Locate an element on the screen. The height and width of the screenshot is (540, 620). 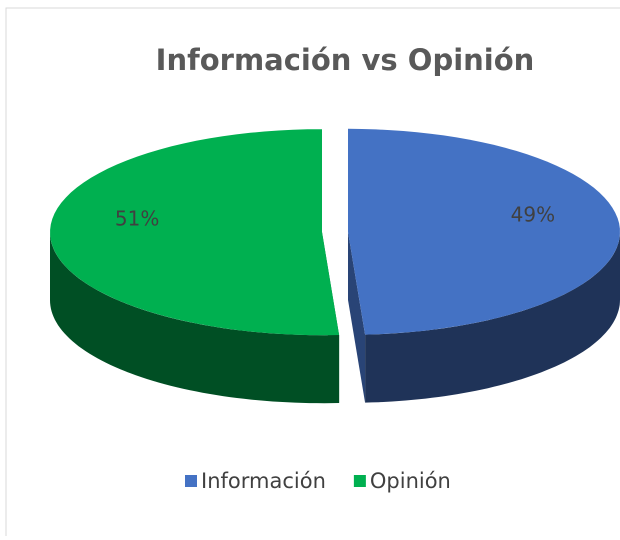
chart-title: Información vs Opinión is located at coordinates (345, 60).